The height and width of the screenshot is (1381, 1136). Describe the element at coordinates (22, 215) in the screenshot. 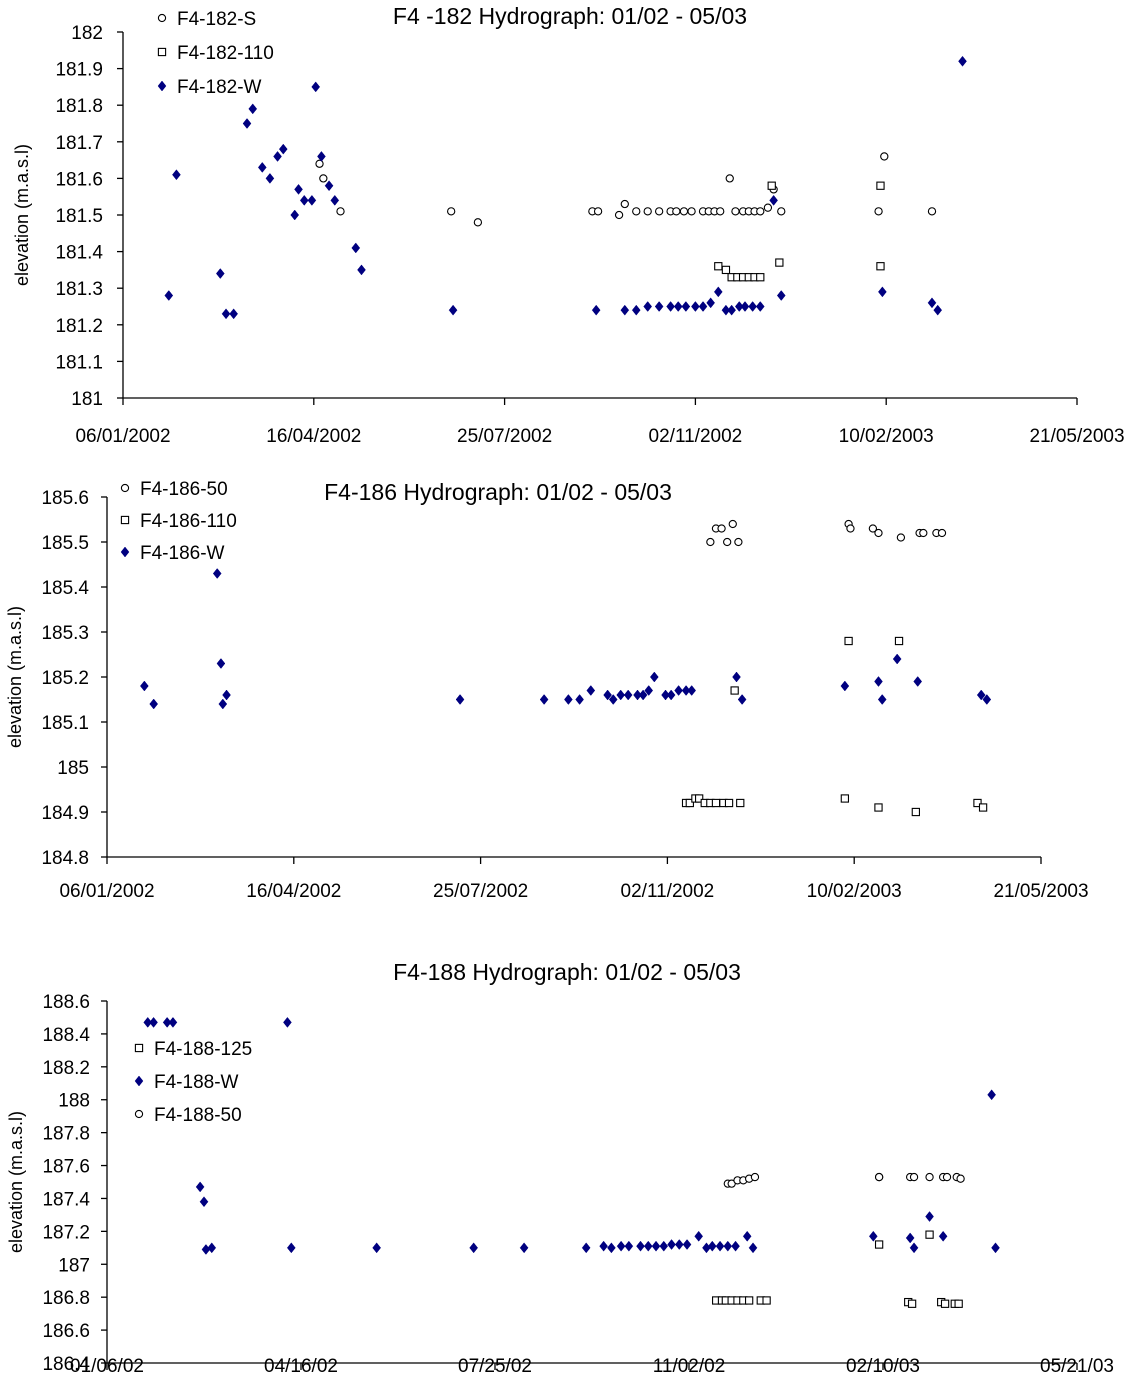

I see `y-axis-label: elevation (m.a.s.l)` at that location.